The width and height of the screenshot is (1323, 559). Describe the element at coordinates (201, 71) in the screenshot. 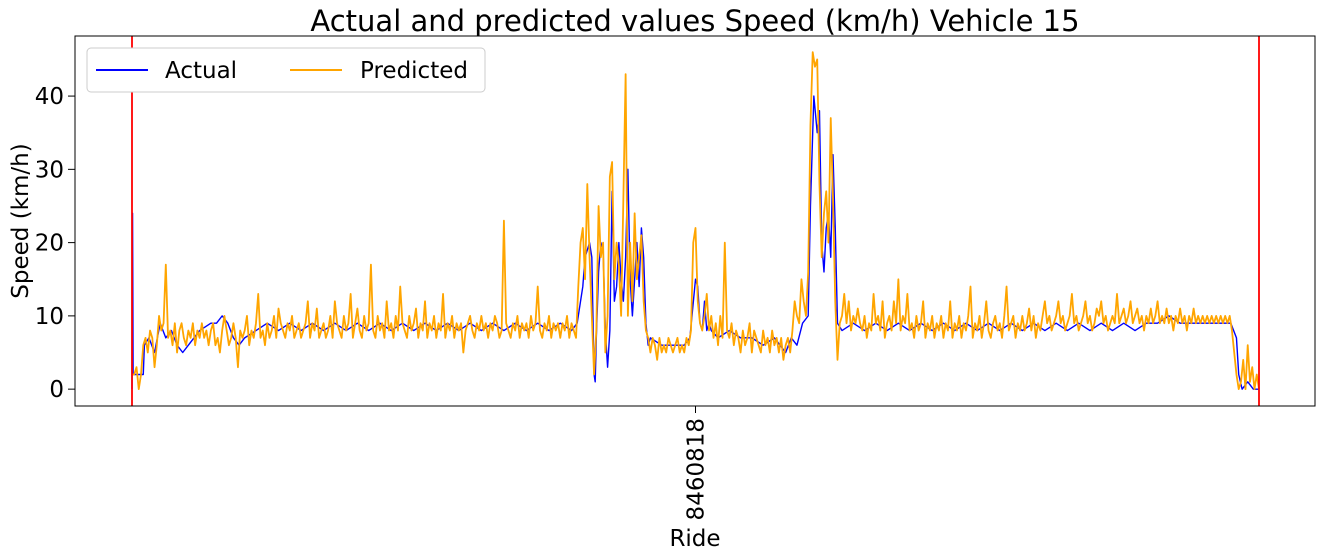

I see `legend-label-actual: Actual` at that location.